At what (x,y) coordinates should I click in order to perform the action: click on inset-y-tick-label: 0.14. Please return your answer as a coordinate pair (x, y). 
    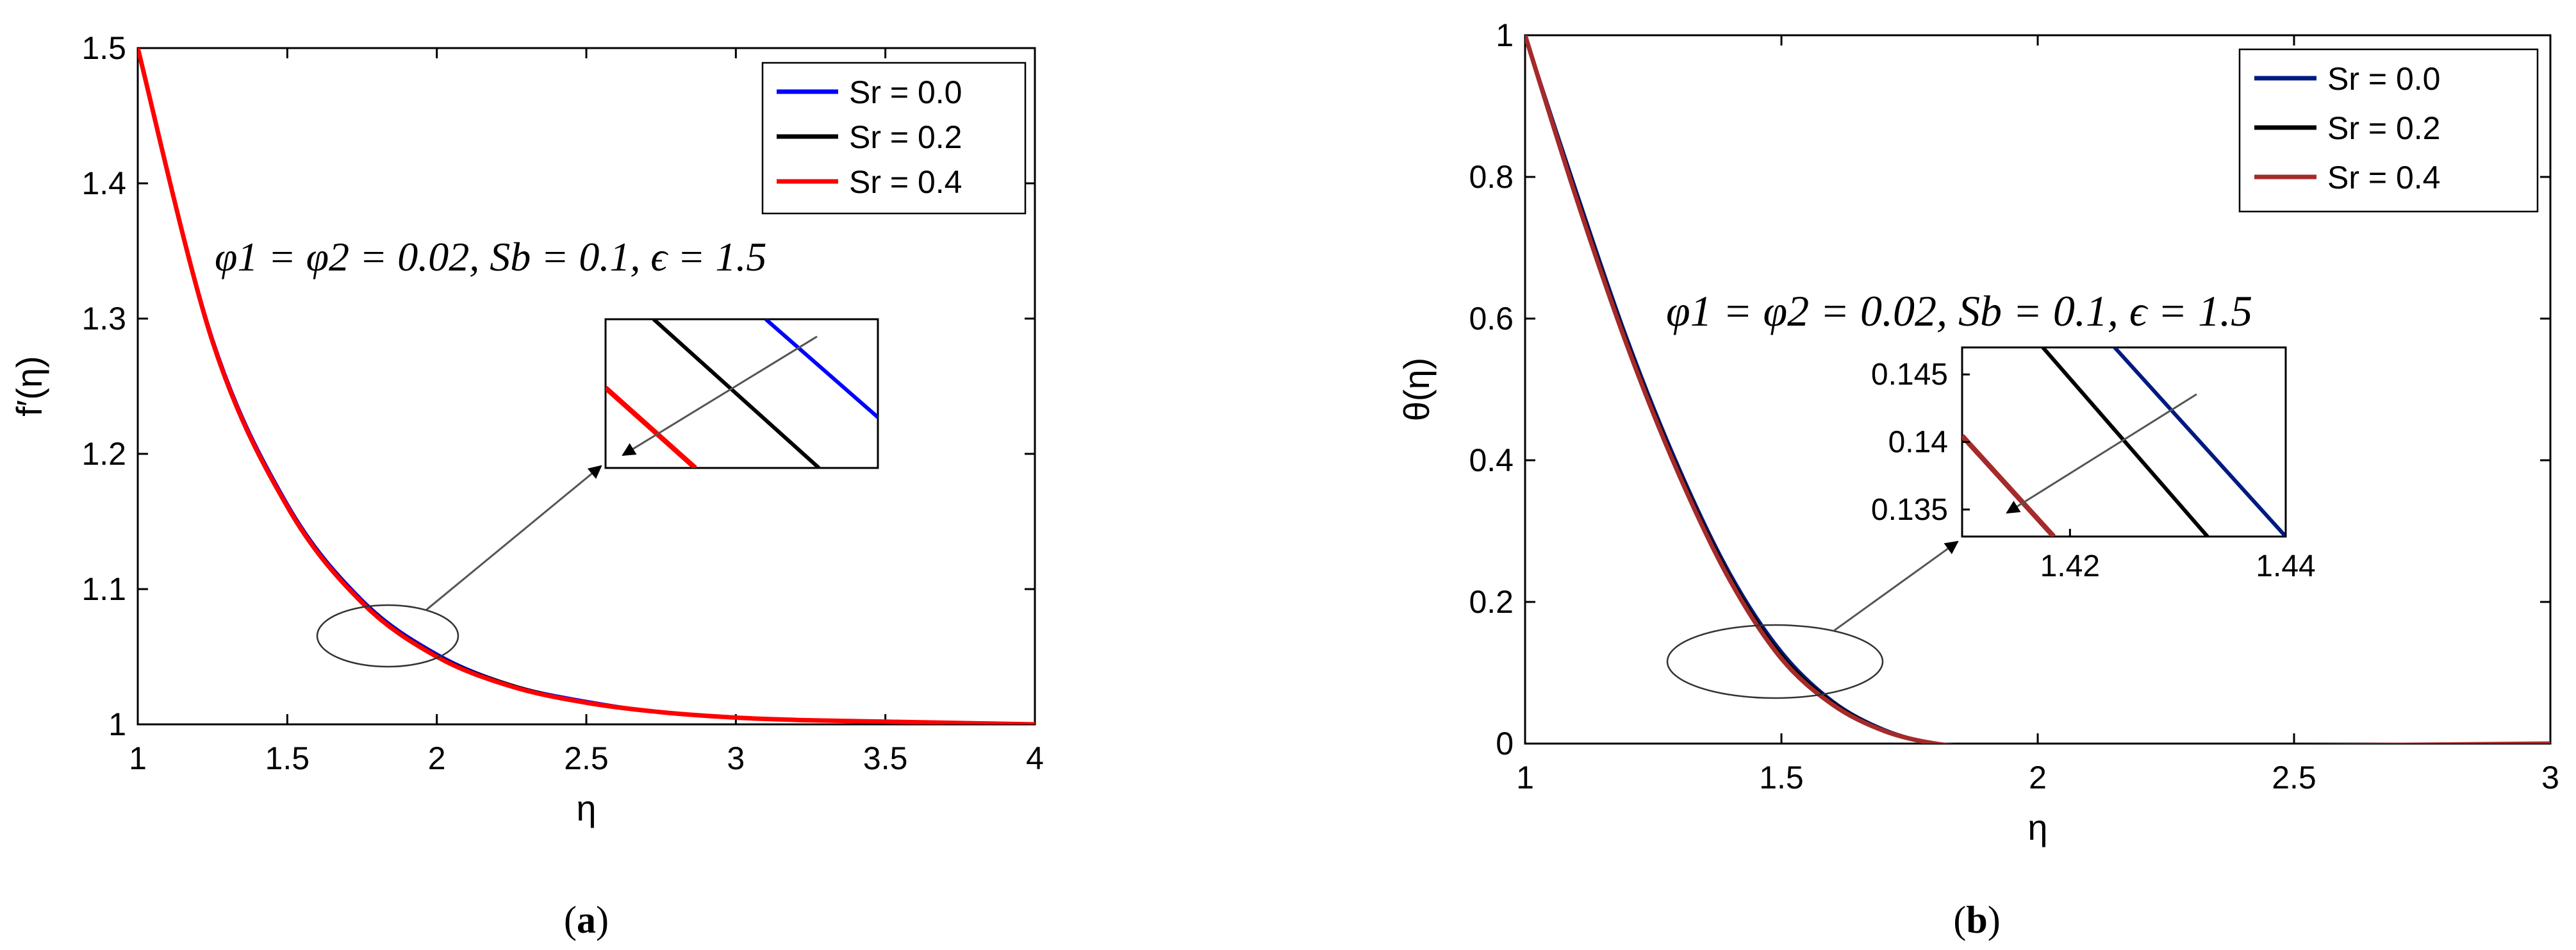
    Looking at the image, I should click on (1918, 443).